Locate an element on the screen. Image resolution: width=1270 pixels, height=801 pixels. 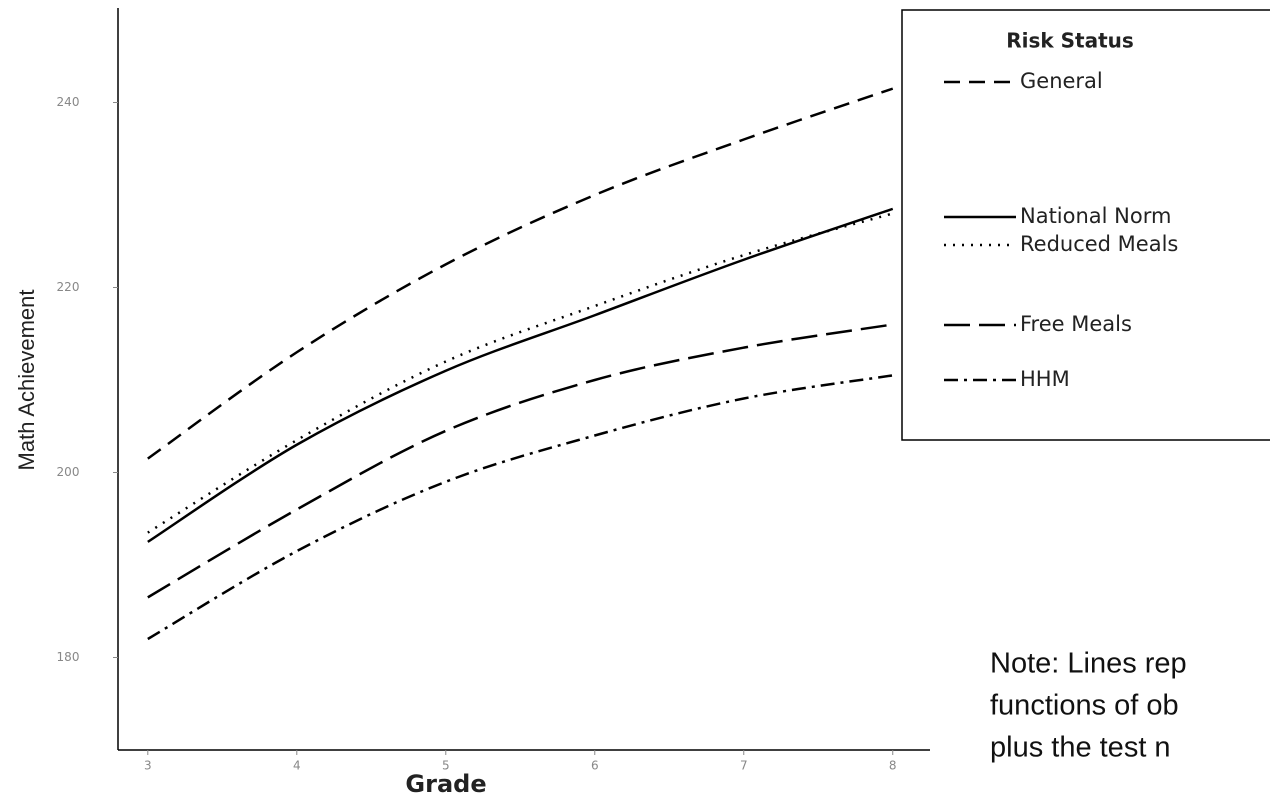
y-axis-label: Math Achievement is located at coordinates (26, 380).